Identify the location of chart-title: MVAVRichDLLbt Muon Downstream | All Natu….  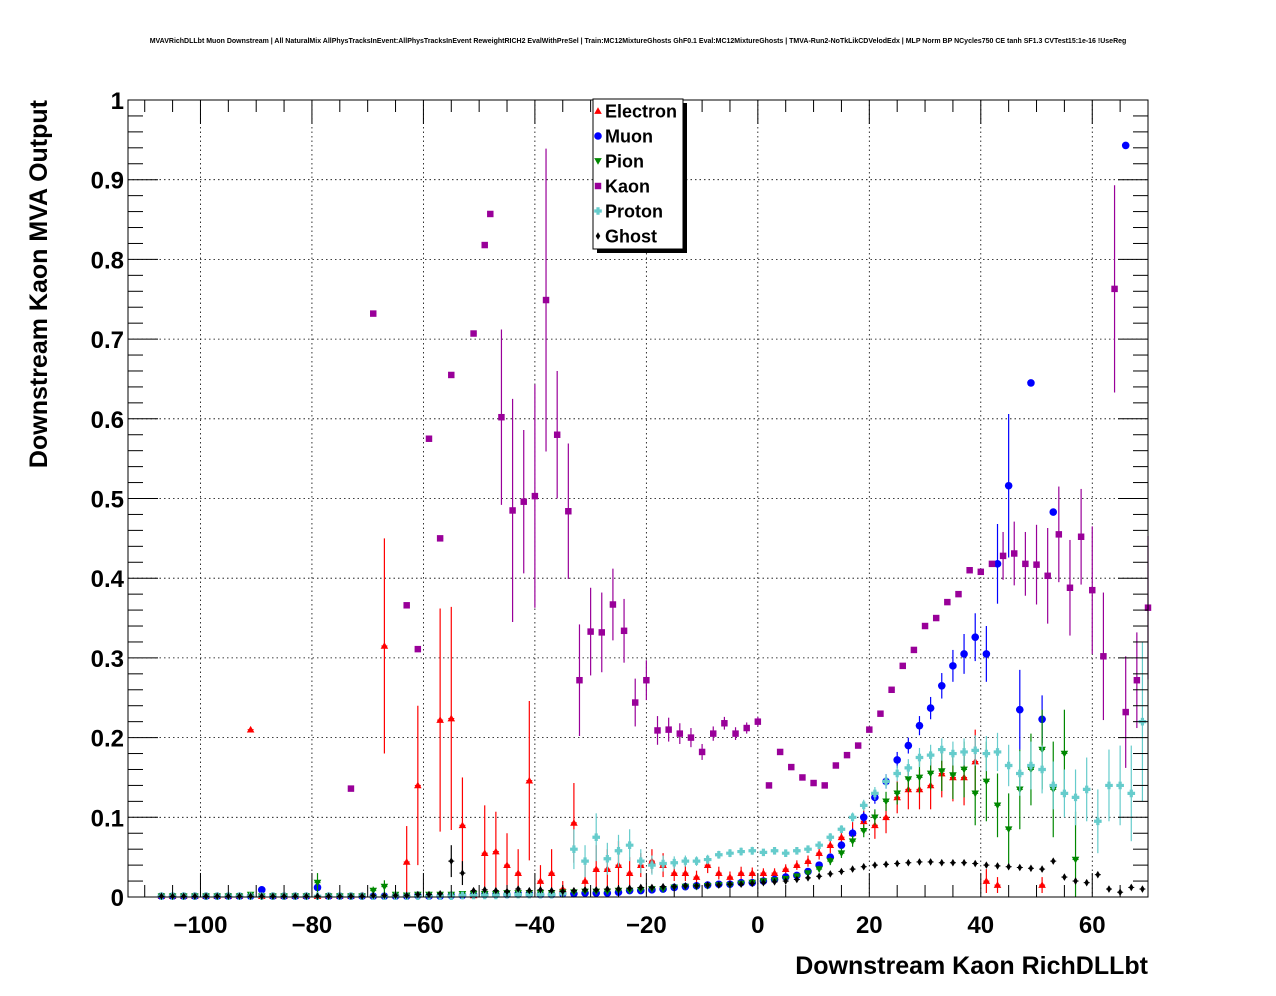
(638, 41).